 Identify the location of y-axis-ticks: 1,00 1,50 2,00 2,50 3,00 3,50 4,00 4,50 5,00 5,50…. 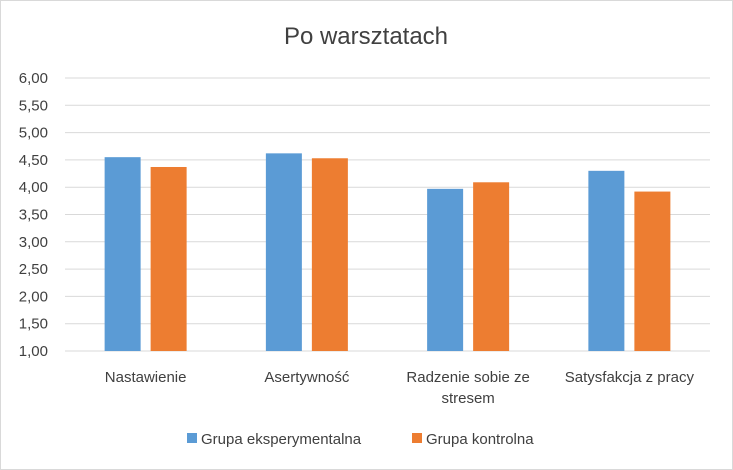
(33, 215).